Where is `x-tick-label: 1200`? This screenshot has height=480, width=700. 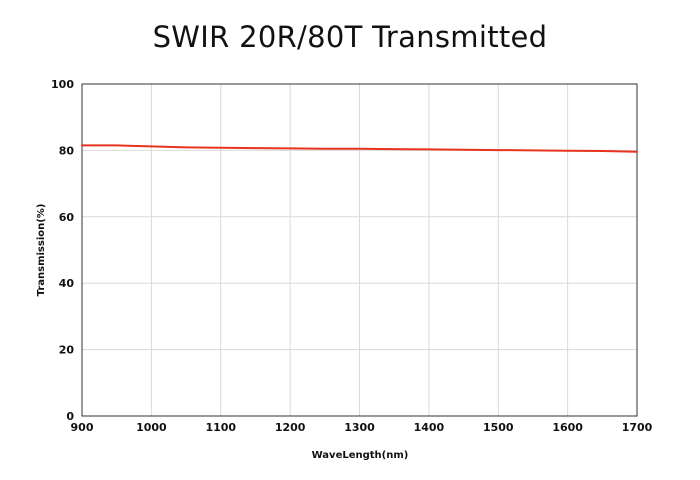 x-tick-label: 1200 is located at coordinates (290, 427).